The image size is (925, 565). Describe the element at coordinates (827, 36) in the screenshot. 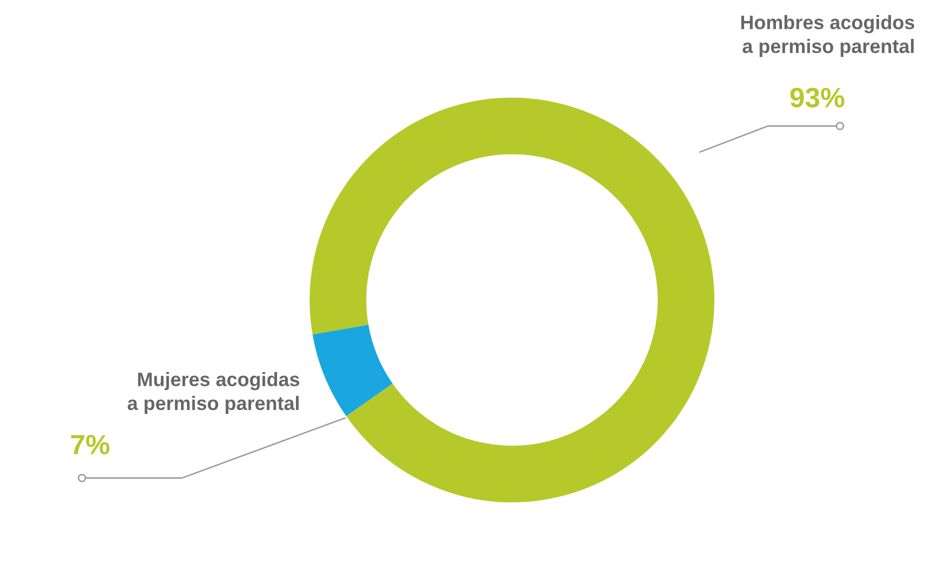

I see `slice-label: Hombres acogidos a permiso parental` at that location.